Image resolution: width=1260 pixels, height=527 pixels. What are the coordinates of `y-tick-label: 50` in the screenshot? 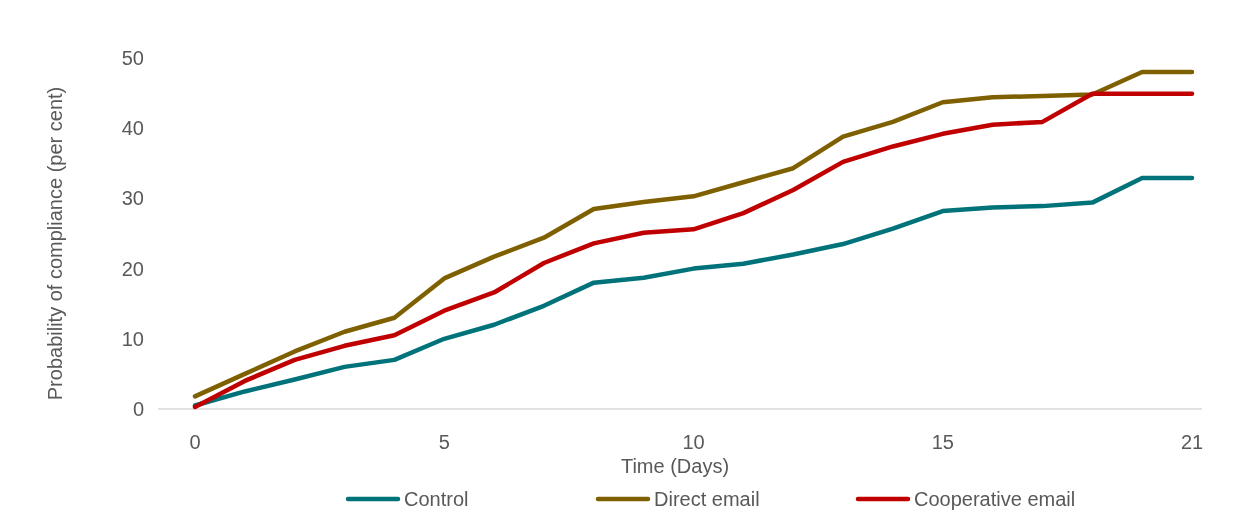 It's located at (132, 58).